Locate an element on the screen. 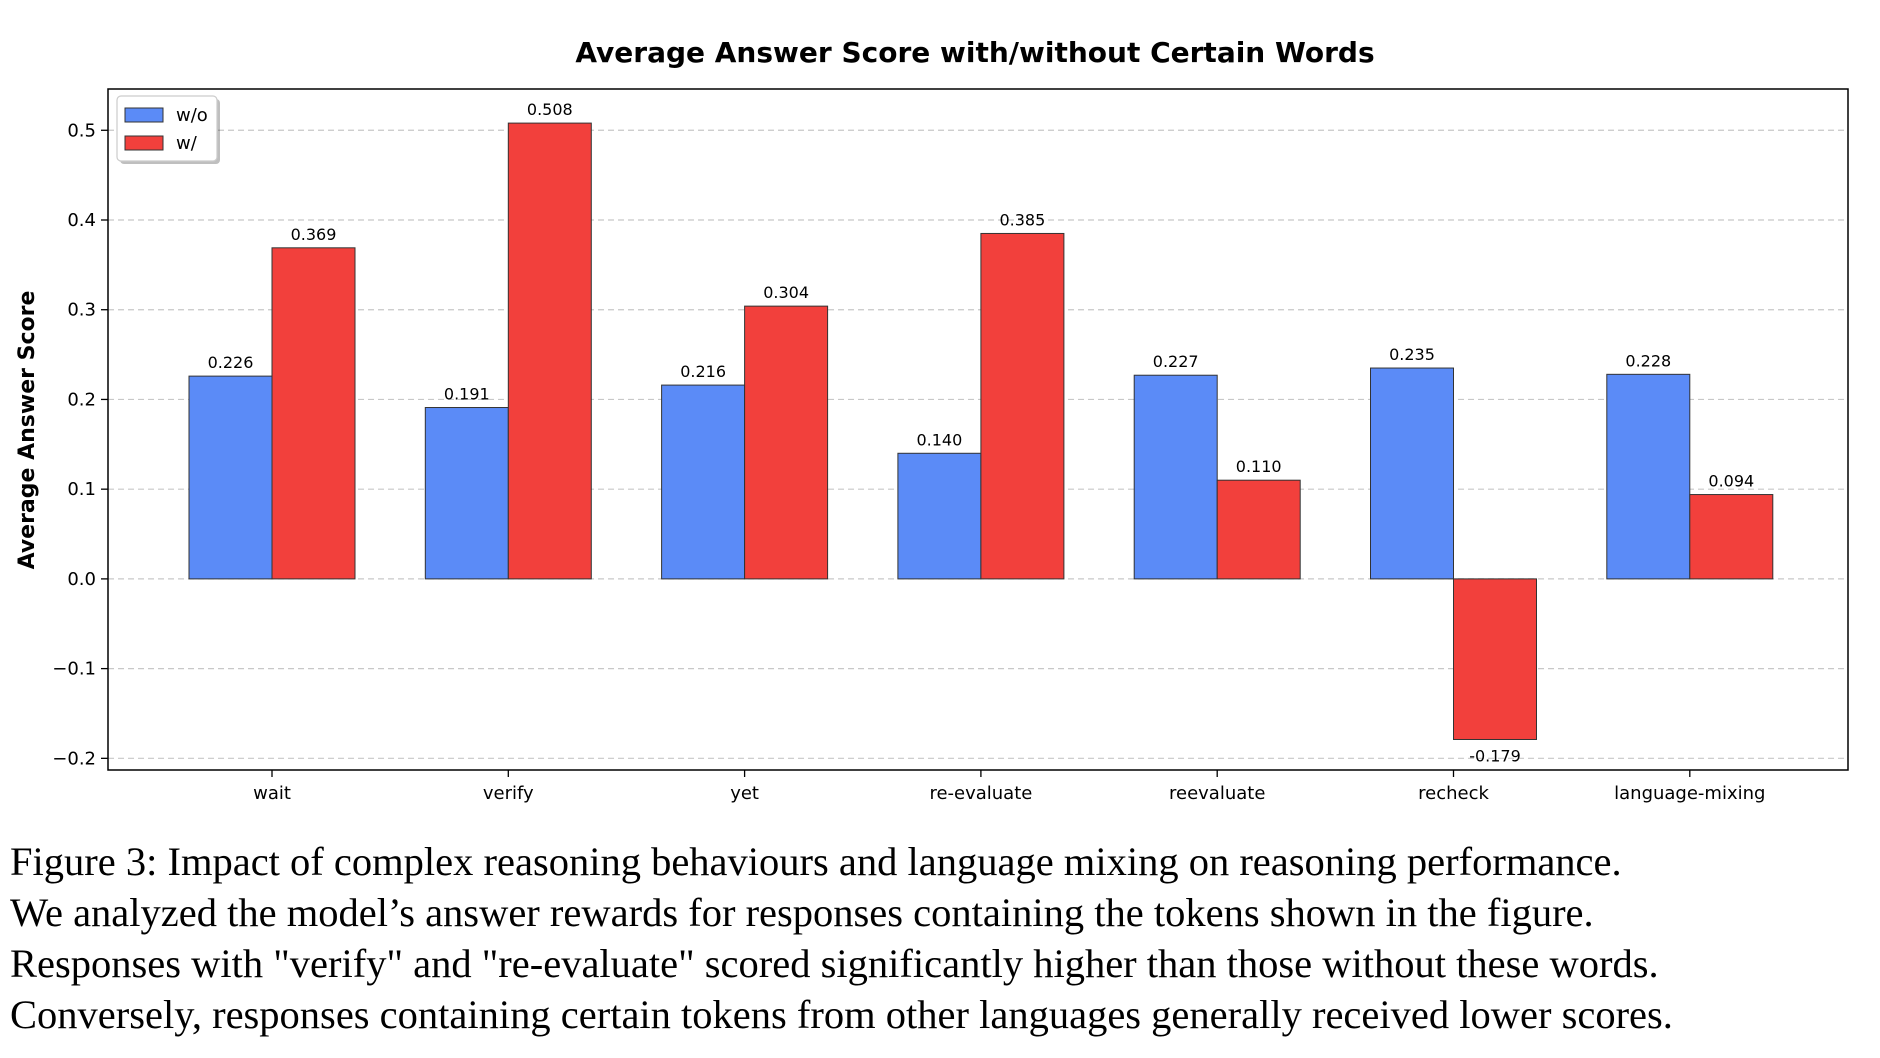 The height and width of the screenshot is (1058, 1880). data-label: 0.110 is located at coordinates (1259, 466).